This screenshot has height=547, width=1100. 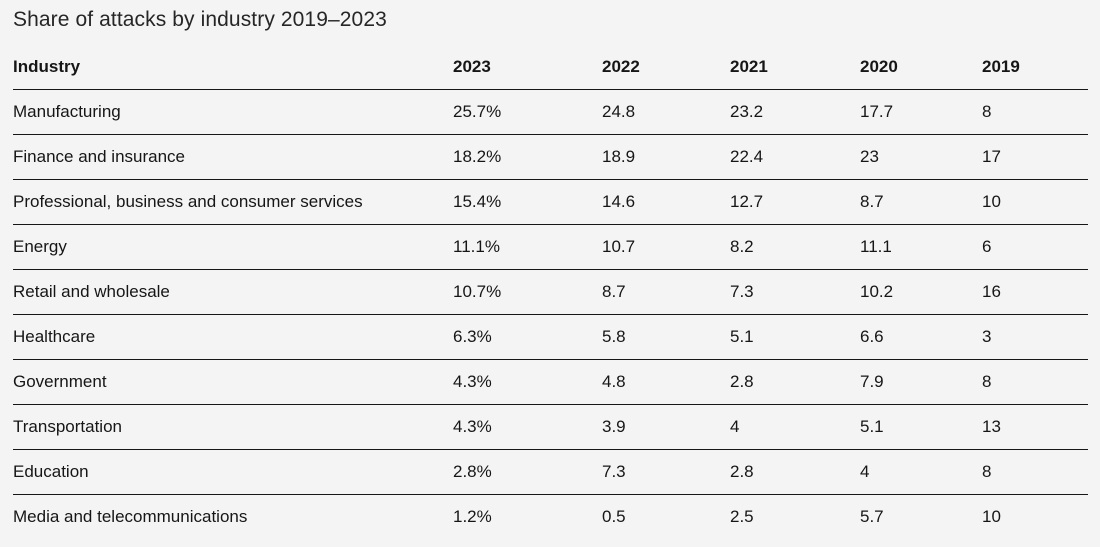 What do you see at coordinates (921, 382) in the screenshot?
I see `value-cell-2020: 7.9` at bounding box center [921, 382].